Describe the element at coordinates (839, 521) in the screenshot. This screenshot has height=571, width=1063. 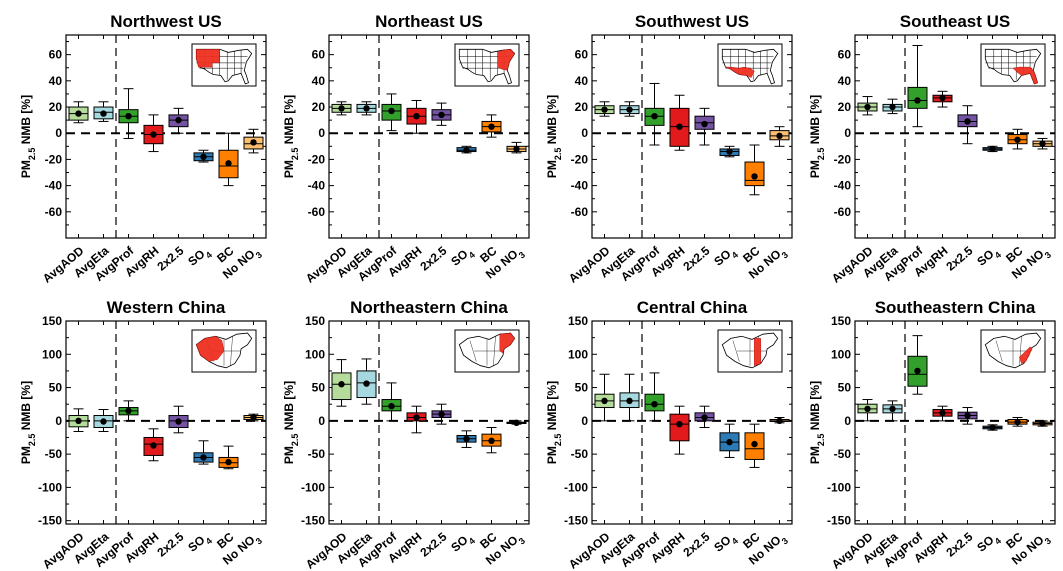
I see `y-tick-label: -150` at that location.